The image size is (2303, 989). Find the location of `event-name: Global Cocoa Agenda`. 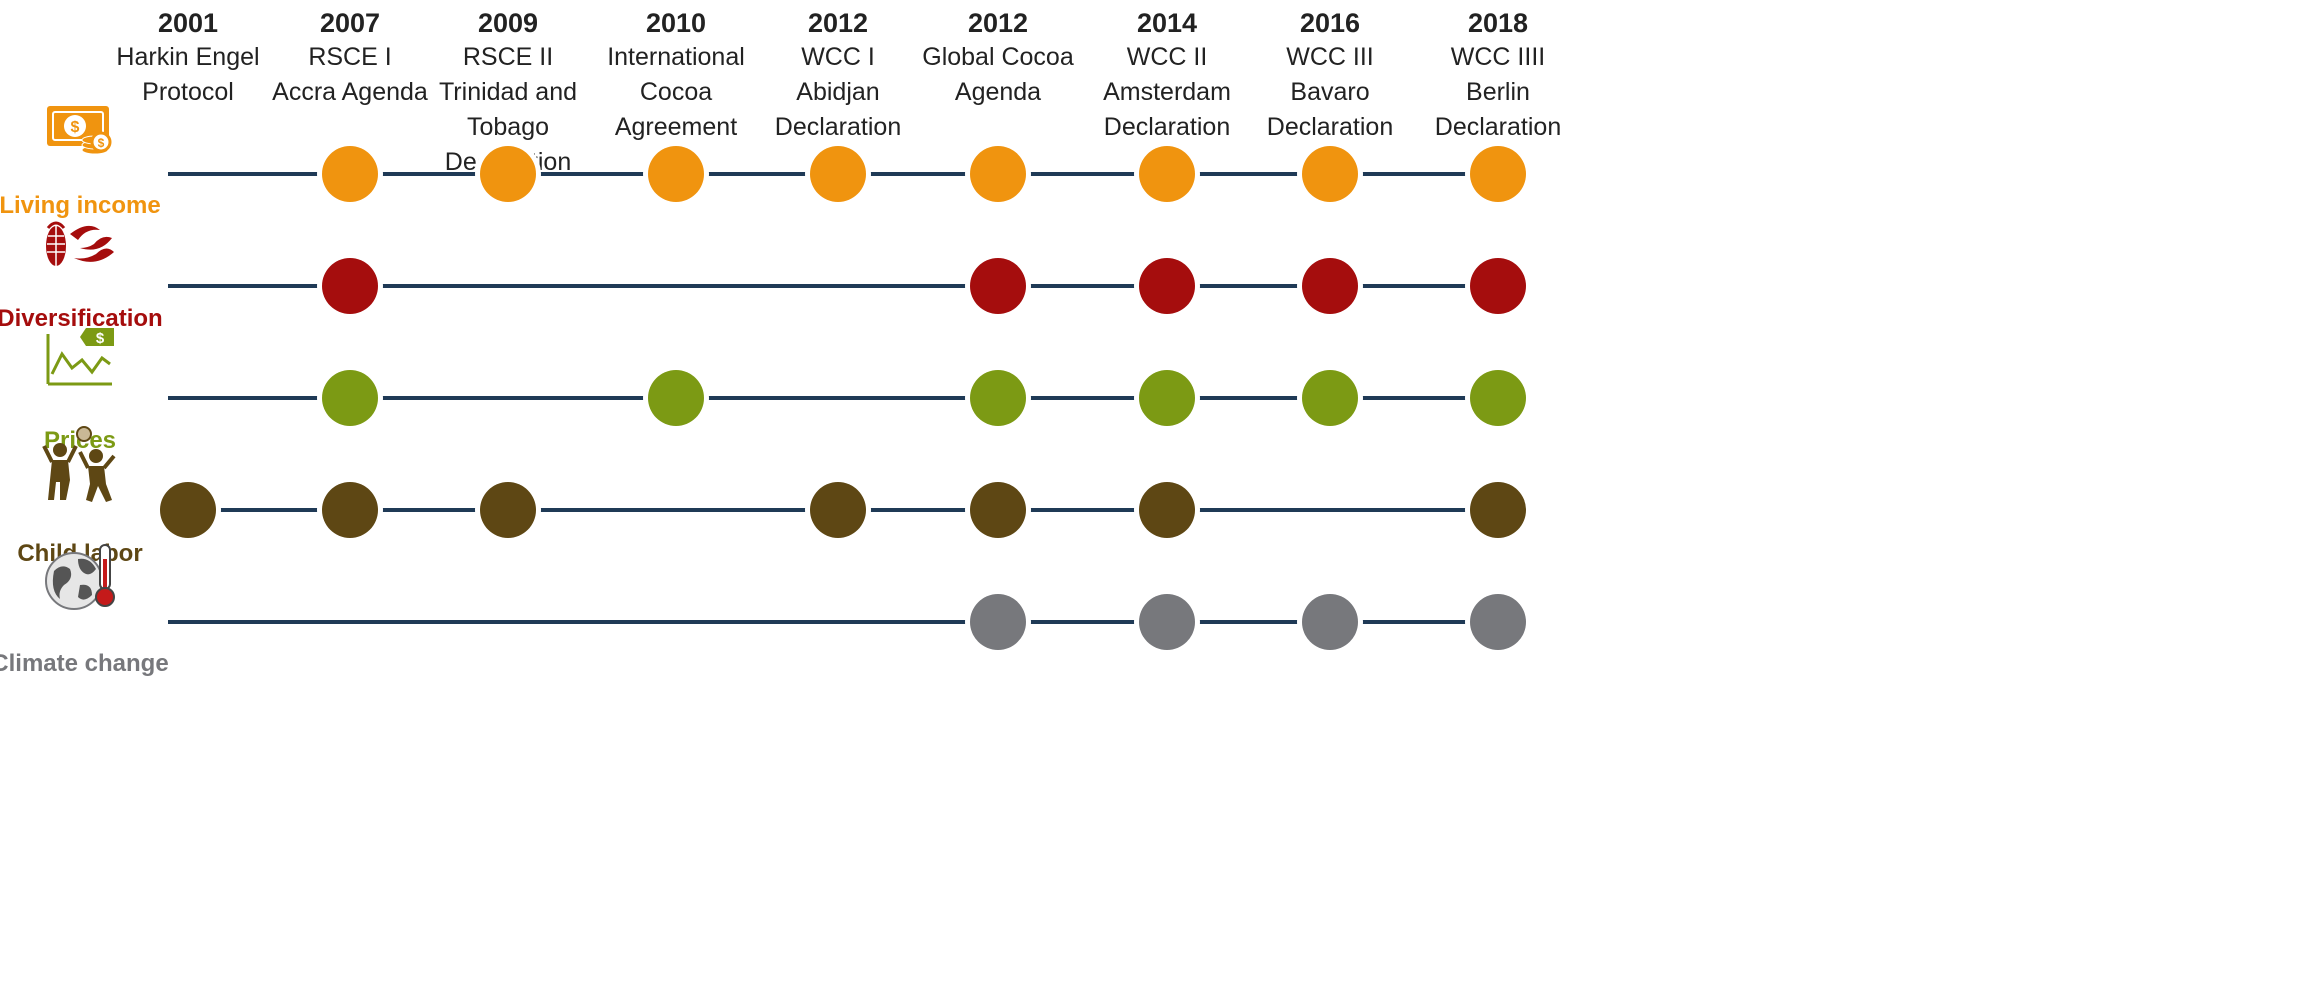

event-name: Global Cocoa Agenda is located at coordinates (998, 74).